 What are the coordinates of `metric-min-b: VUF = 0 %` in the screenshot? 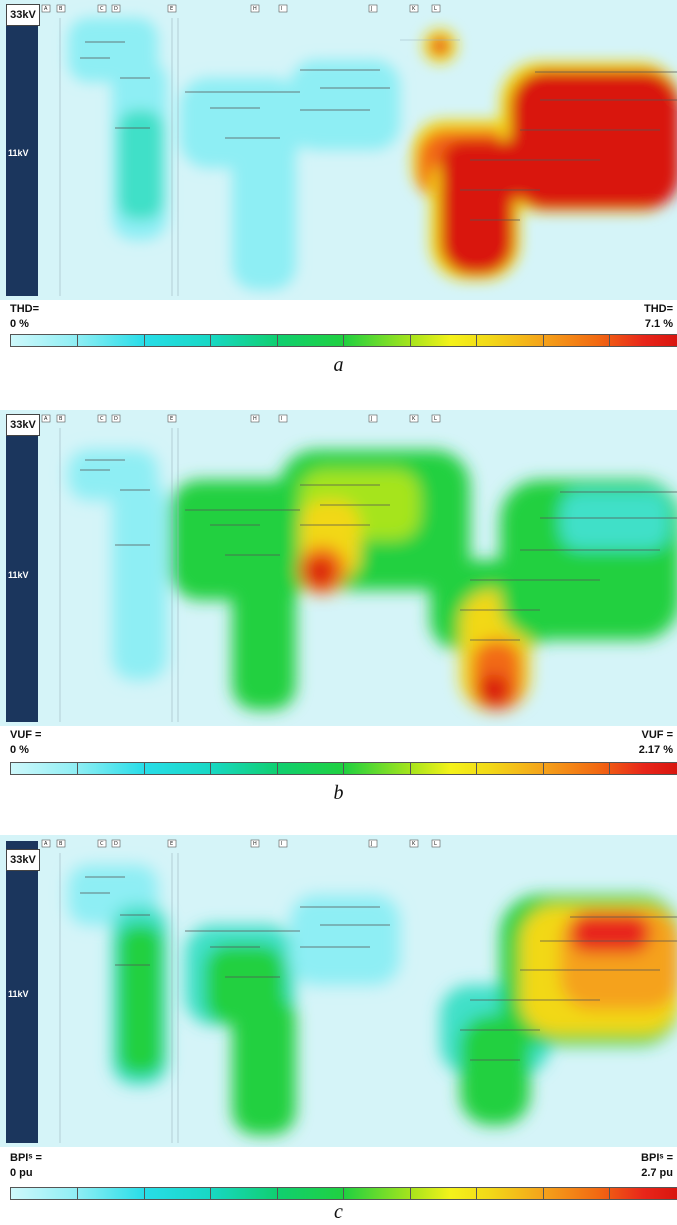 It's located at (25, 743).